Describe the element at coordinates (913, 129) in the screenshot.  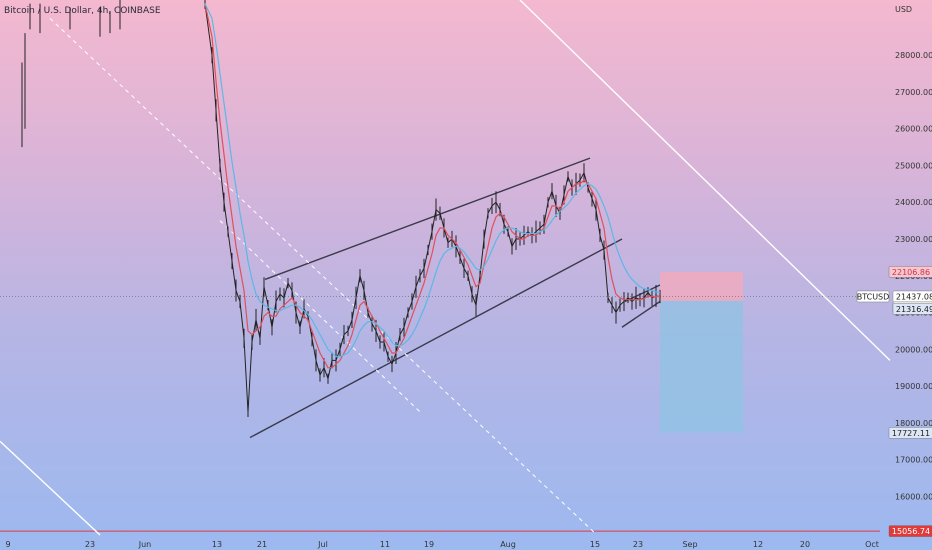
I see `price-tick-label: 26000.00` at that location.